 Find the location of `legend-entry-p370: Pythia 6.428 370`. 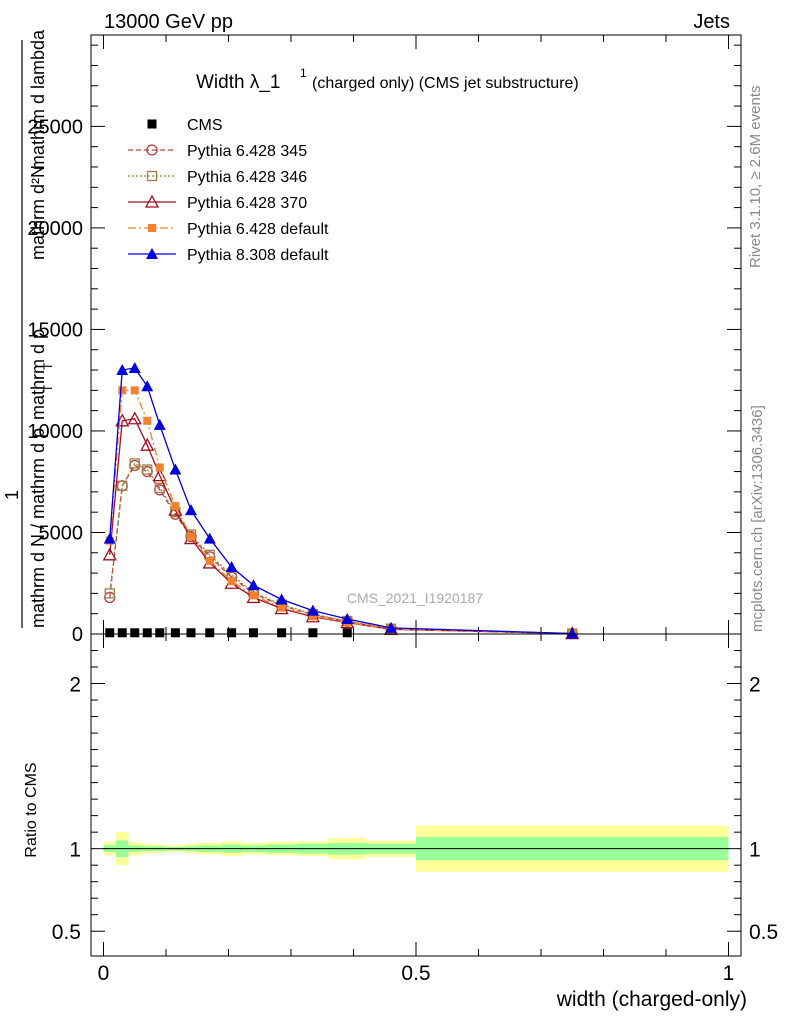

legend-entry-p370: Pythia 6.428 370 is located at coordinates (217, 203).